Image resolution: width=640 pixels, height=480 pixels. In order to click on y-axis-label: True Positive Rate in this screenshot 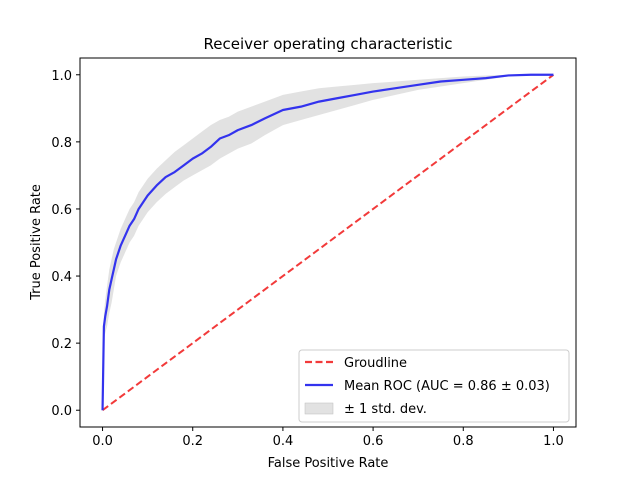, I will do `click(36, 242)`.